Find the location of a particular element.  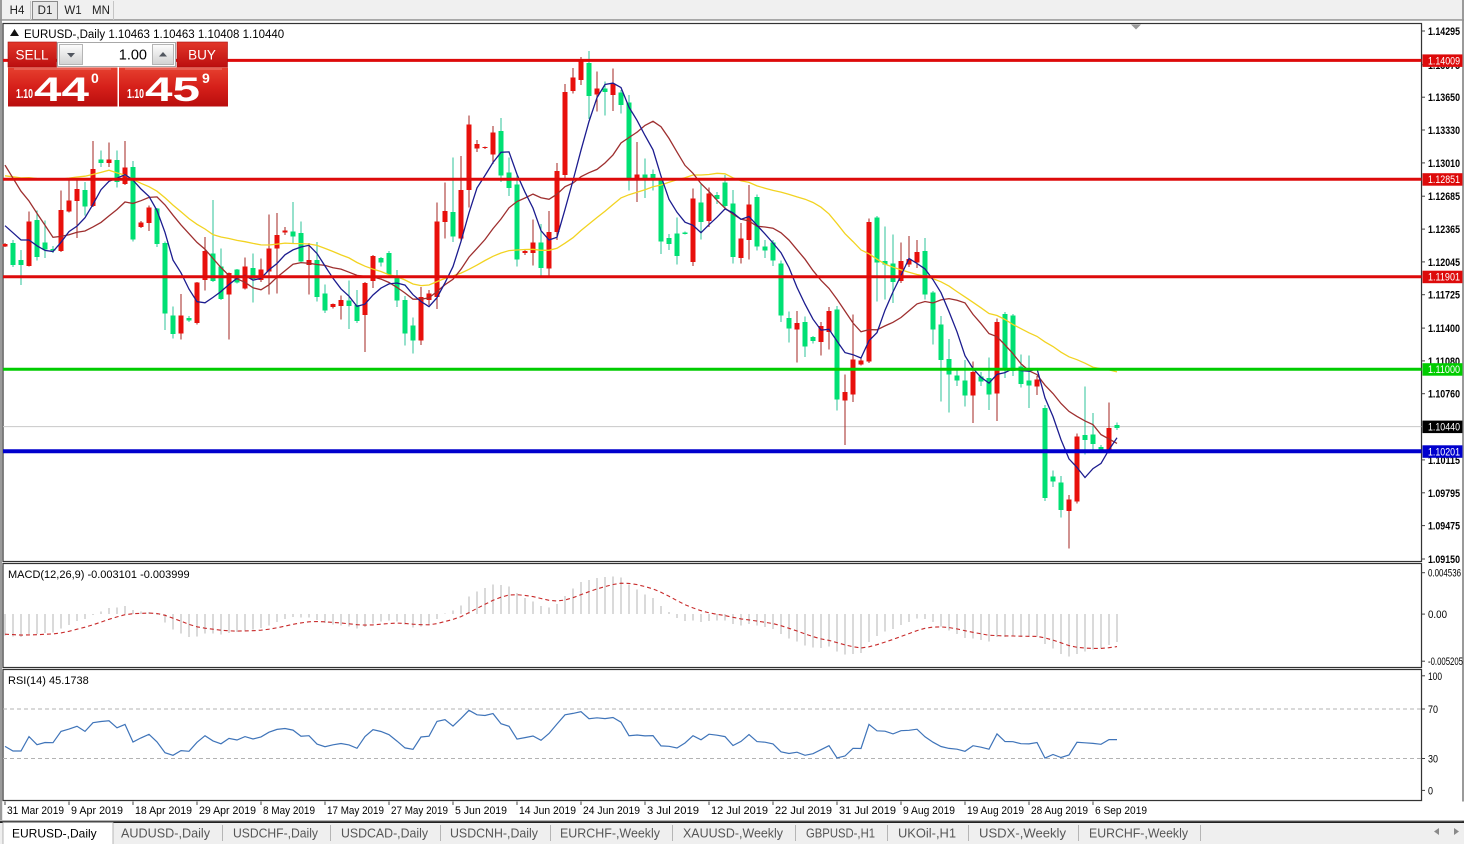

svg-text: 1.12685 is located at coordinates (1444, 197).